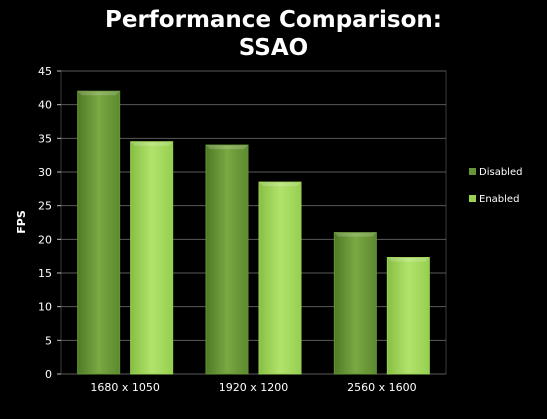 This screenshot has width=547, height=419. What do you see at coordinates (21, 222) in the screenshot?
I see `y-axis-label: FPS` at bounding box center [21, 222].